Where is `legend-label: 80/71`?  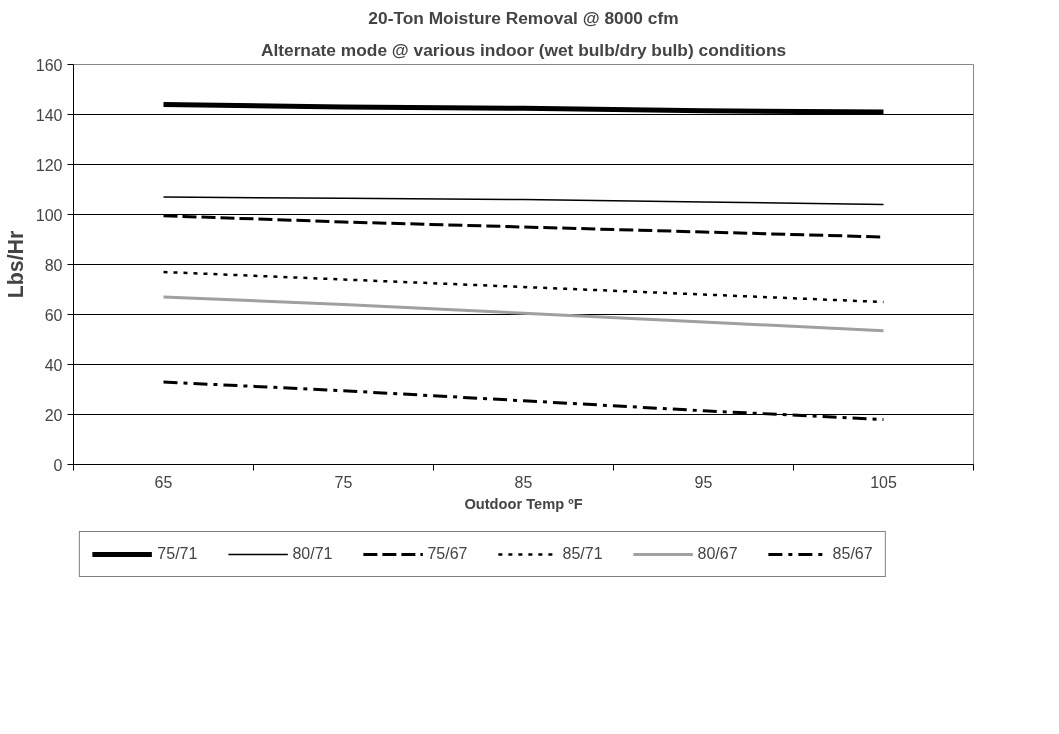
legend-label: 80/71 is located at coordinates (312, 554).